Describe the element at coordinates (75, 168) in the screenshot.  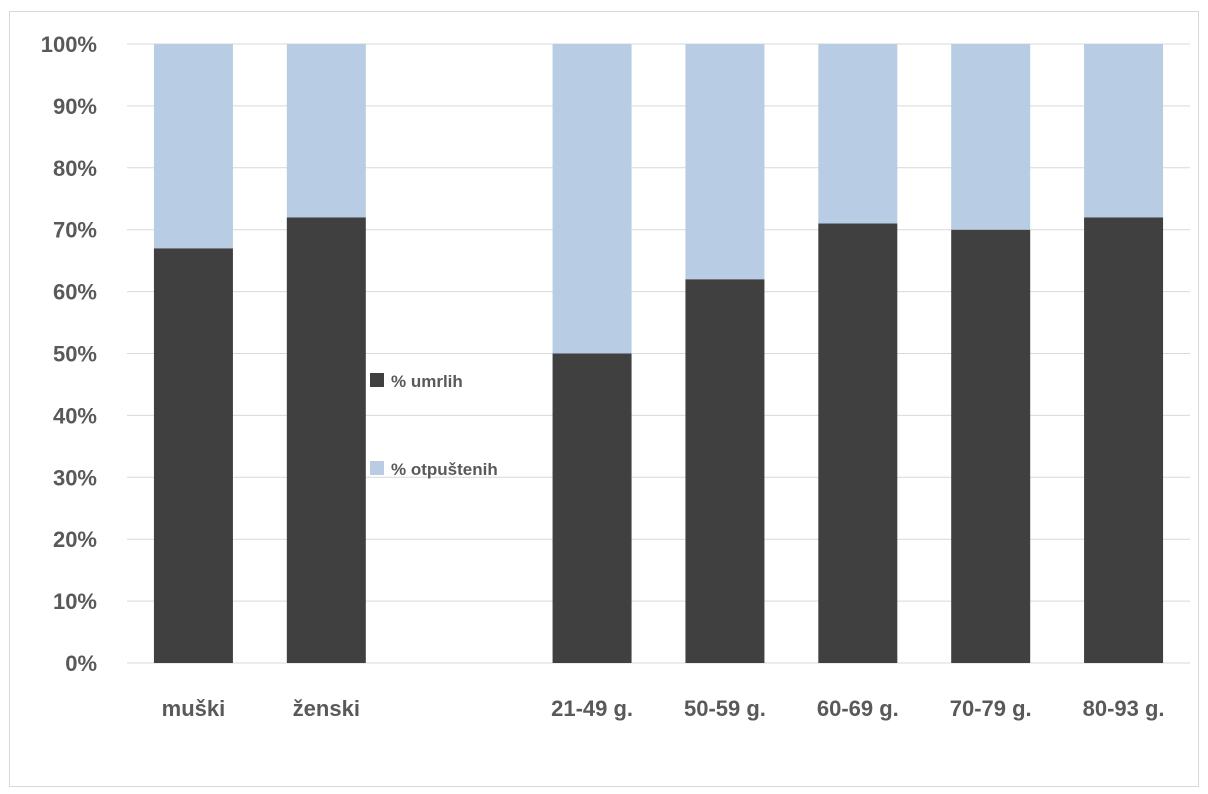
I see `y-tick-label: 80%` at that location.